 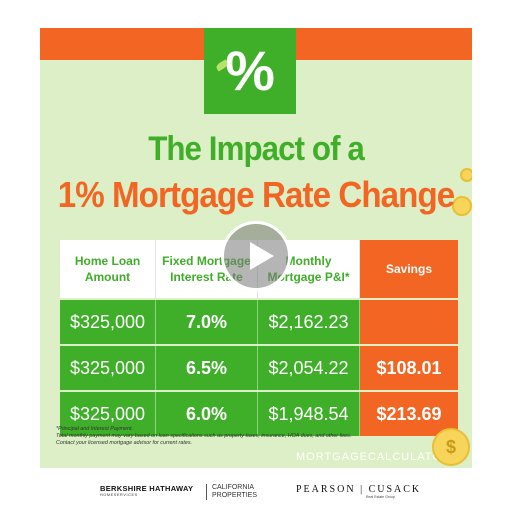 What do you see at coordinates (207, 414) in the screenshot?
I see `cell-rate: 6.0%` at bounding box center [207, 414].